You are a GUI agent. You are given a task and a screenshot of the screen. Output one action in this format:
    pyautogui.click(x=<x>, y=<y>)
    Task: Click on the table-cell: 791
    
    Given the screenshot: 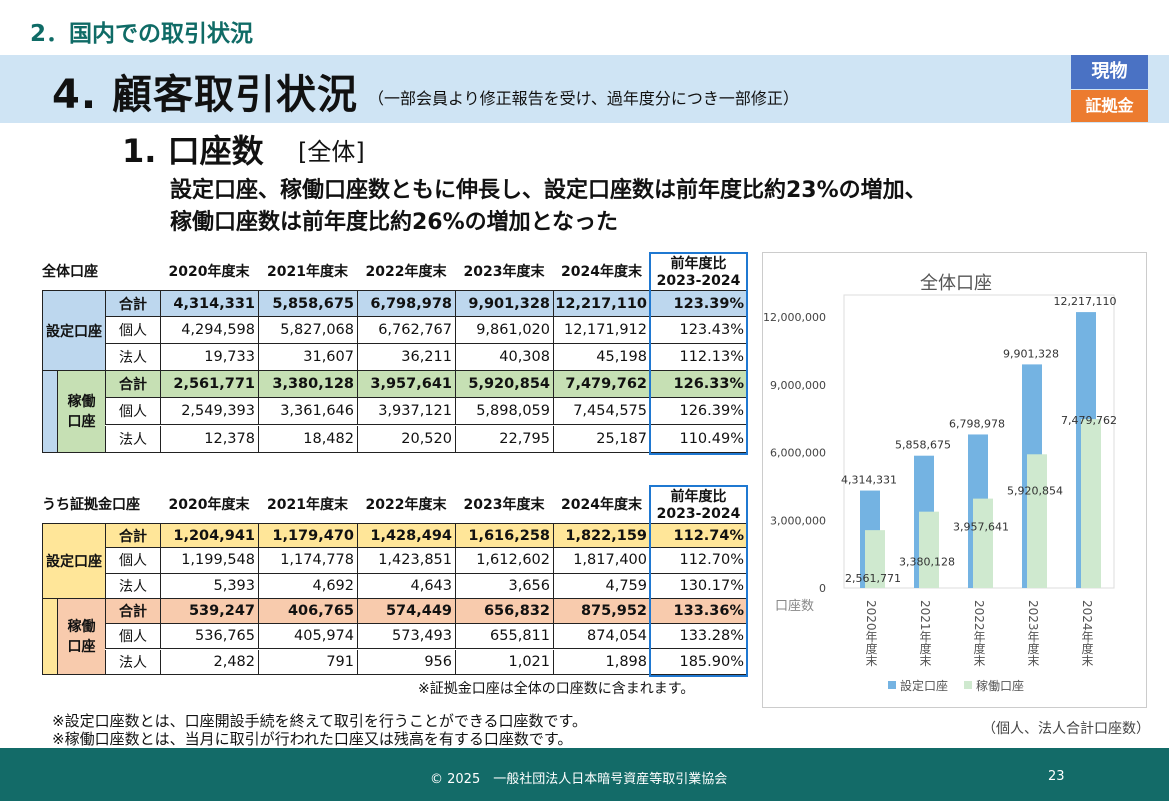 What is the action you would take?
    pyautogui.click(x=307, y=662)
    